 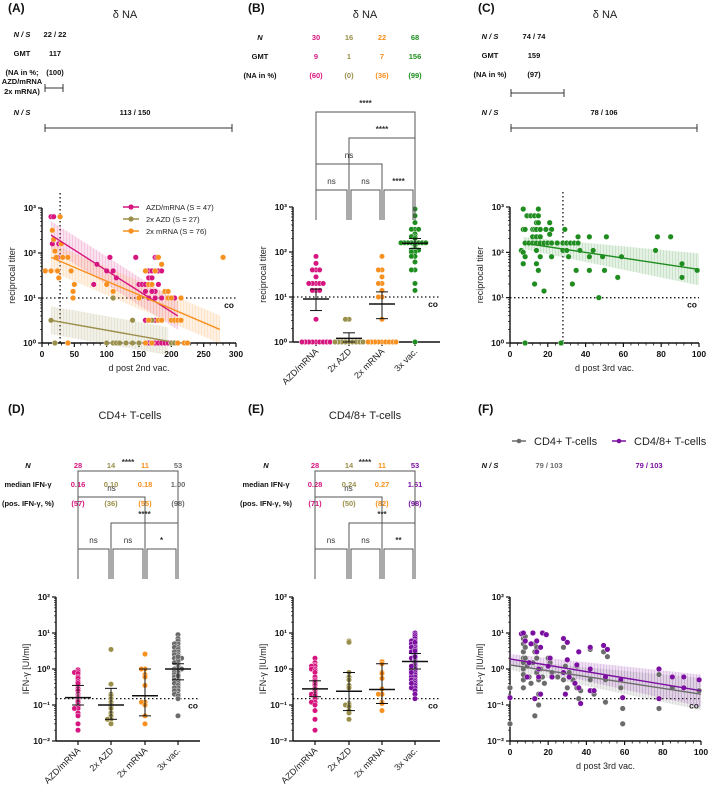 What do you see at coordinates (625, 752) in the screenshot?
I see `x-tick-label: 60` at bounding box center [625, 752].